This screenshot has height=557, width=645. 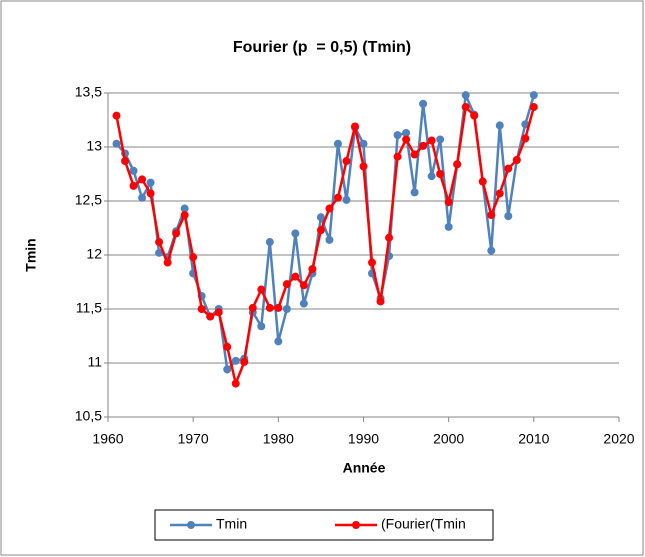 I want to click on chart-title: Fourier (p = 0,5) (Tmin), so click(x=322, y=47).